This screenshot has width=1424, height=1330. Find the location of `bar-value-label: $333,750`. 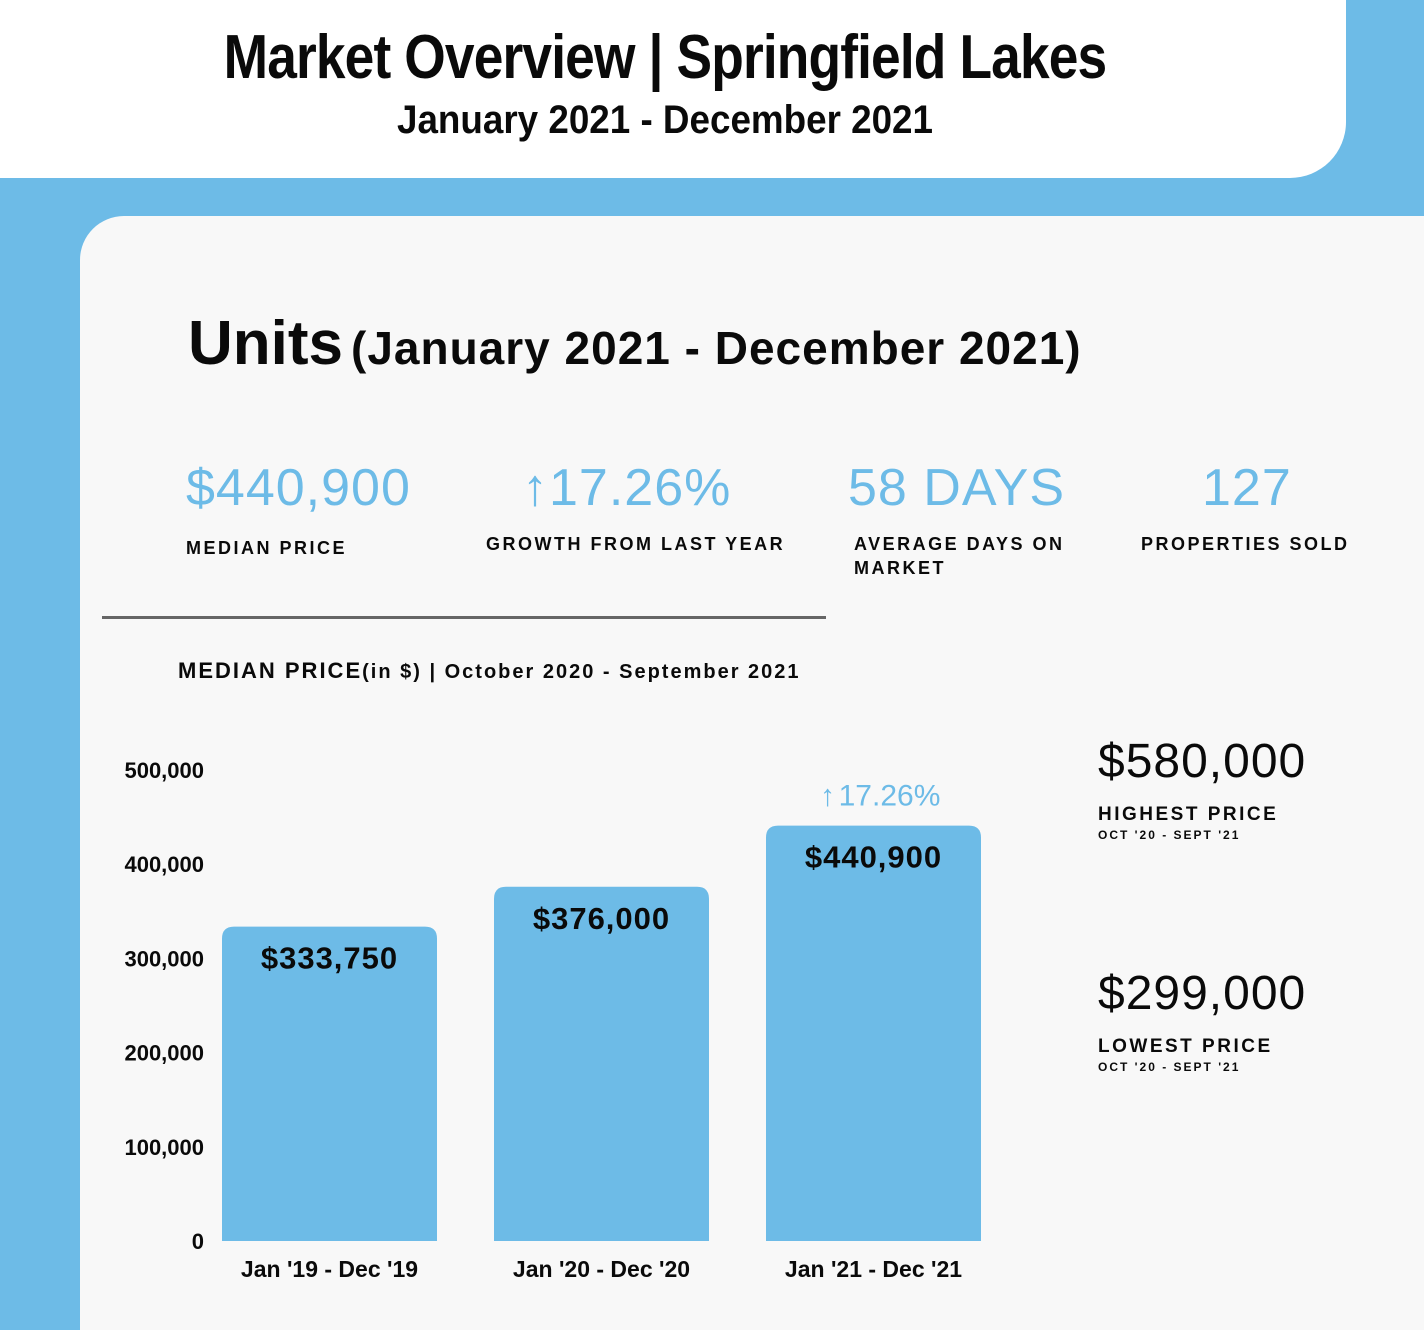

bar-value-label: $333,750 is located at coordinates (329, 958).